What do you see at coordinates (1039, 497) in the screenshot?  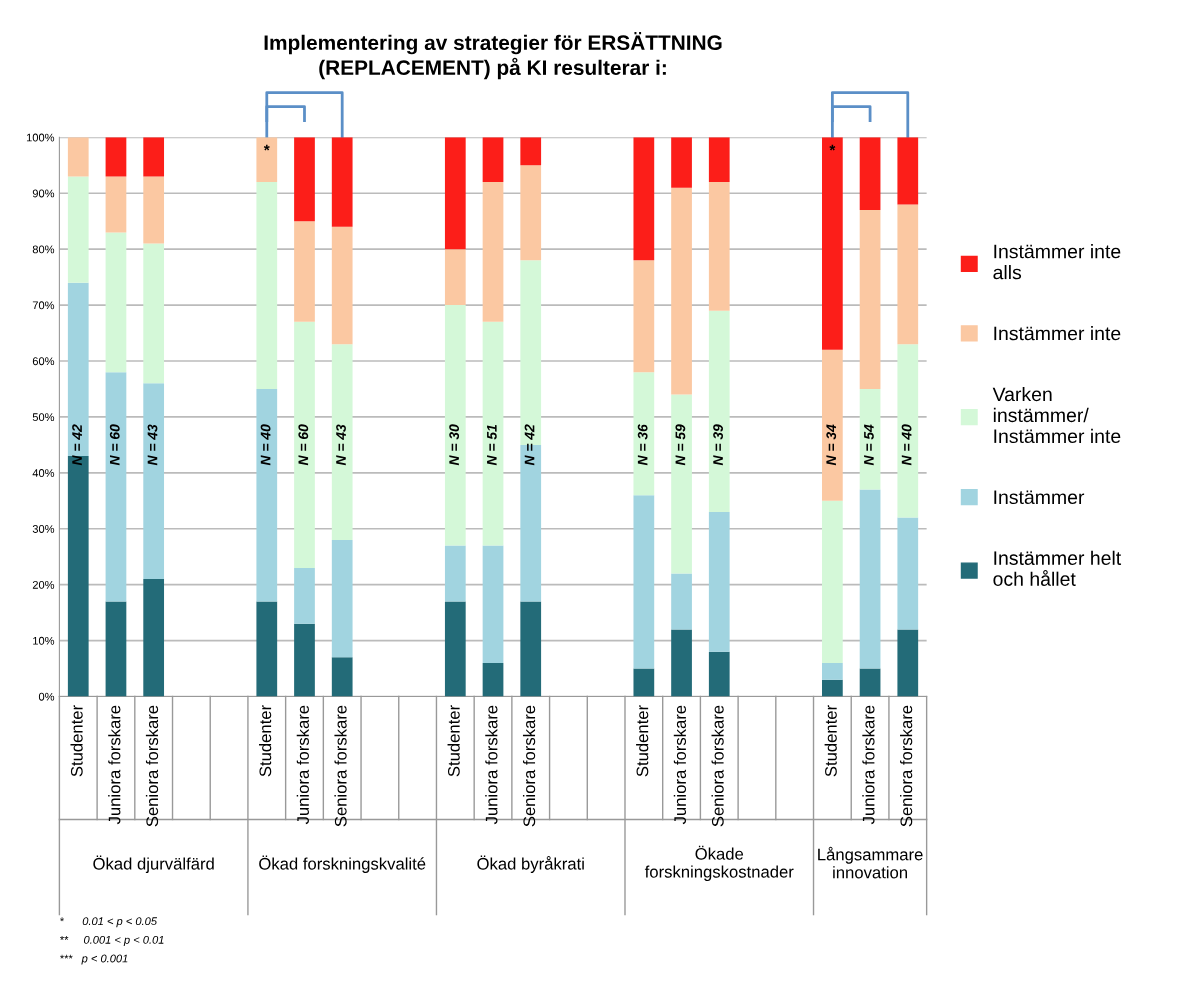 I see `legend-label: Instämmer` at bounding box center [1039, 497].